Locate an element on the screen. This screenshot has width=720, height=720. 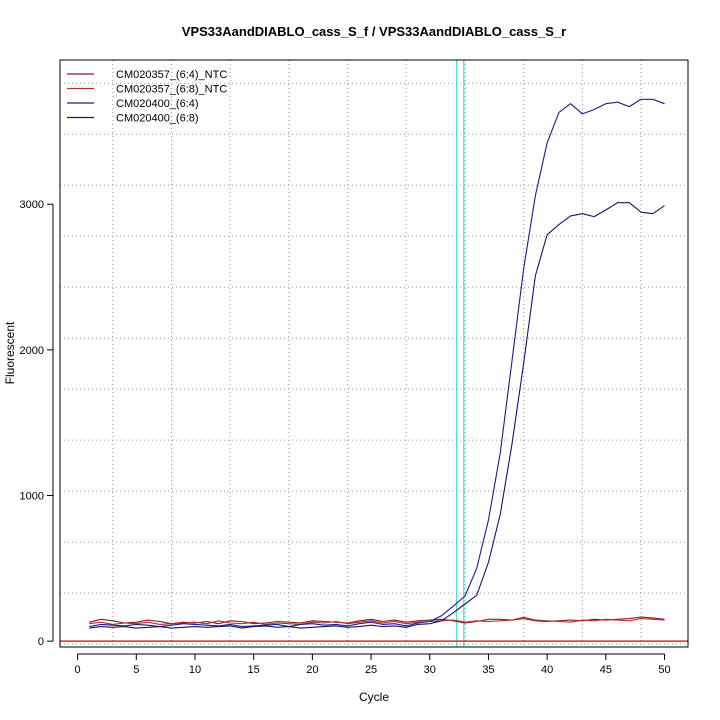
y-tick-label: 1000 is located at coordinates (32, 497).